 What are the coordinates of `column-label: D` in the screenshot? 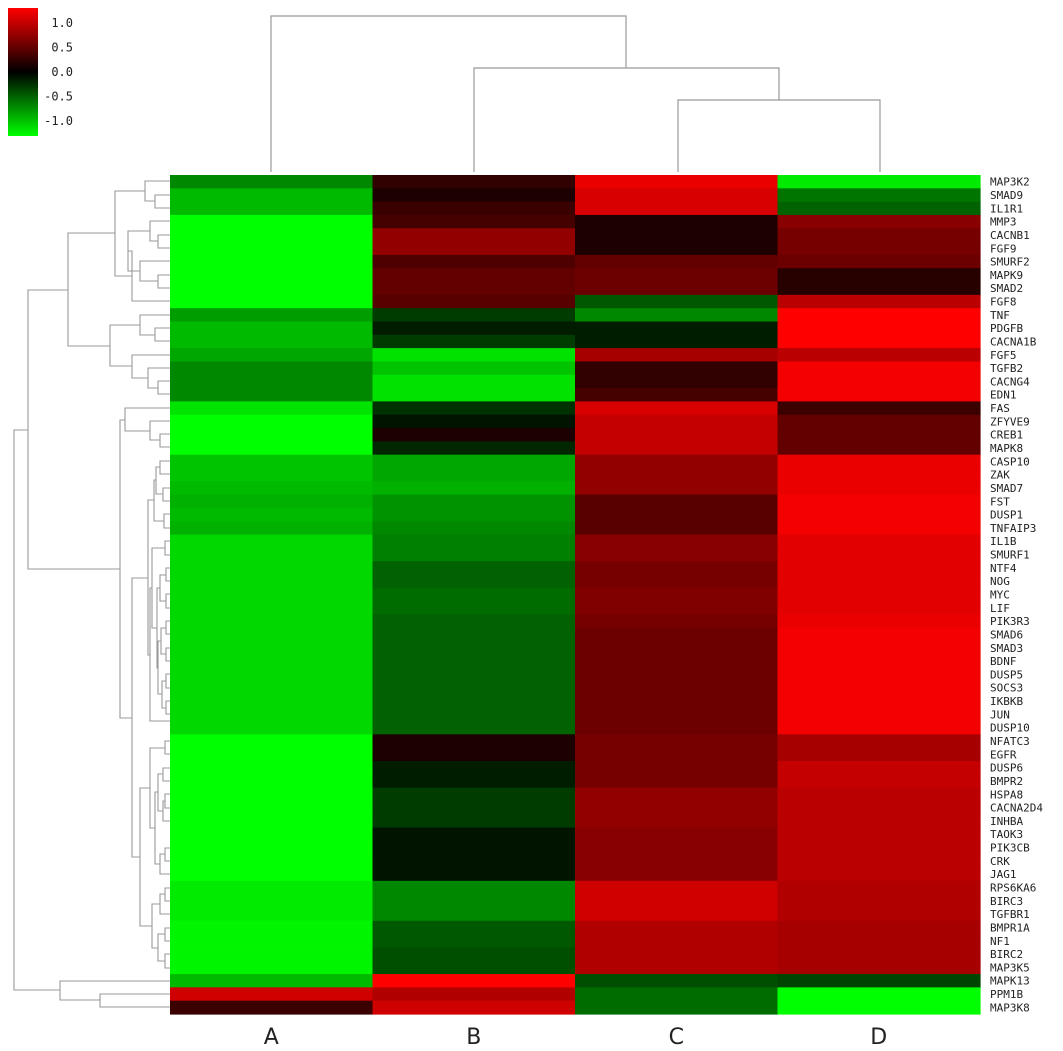 It's located at (878, 1037).